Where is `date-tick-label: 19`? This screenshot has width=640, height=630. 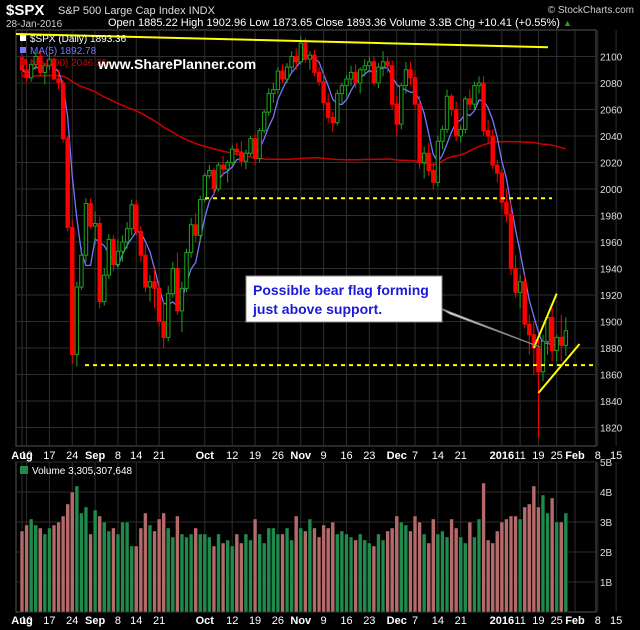
date-tick-label: 19 is located at coordinates (538, 456).